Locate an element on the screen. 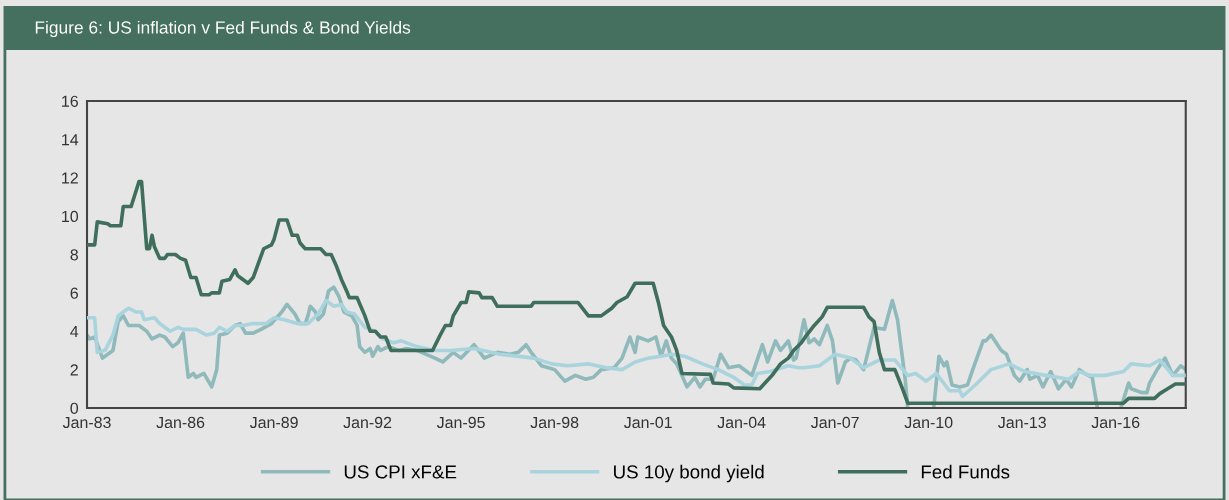  y-tick-label: 10 is located at coordinates (70, 216).